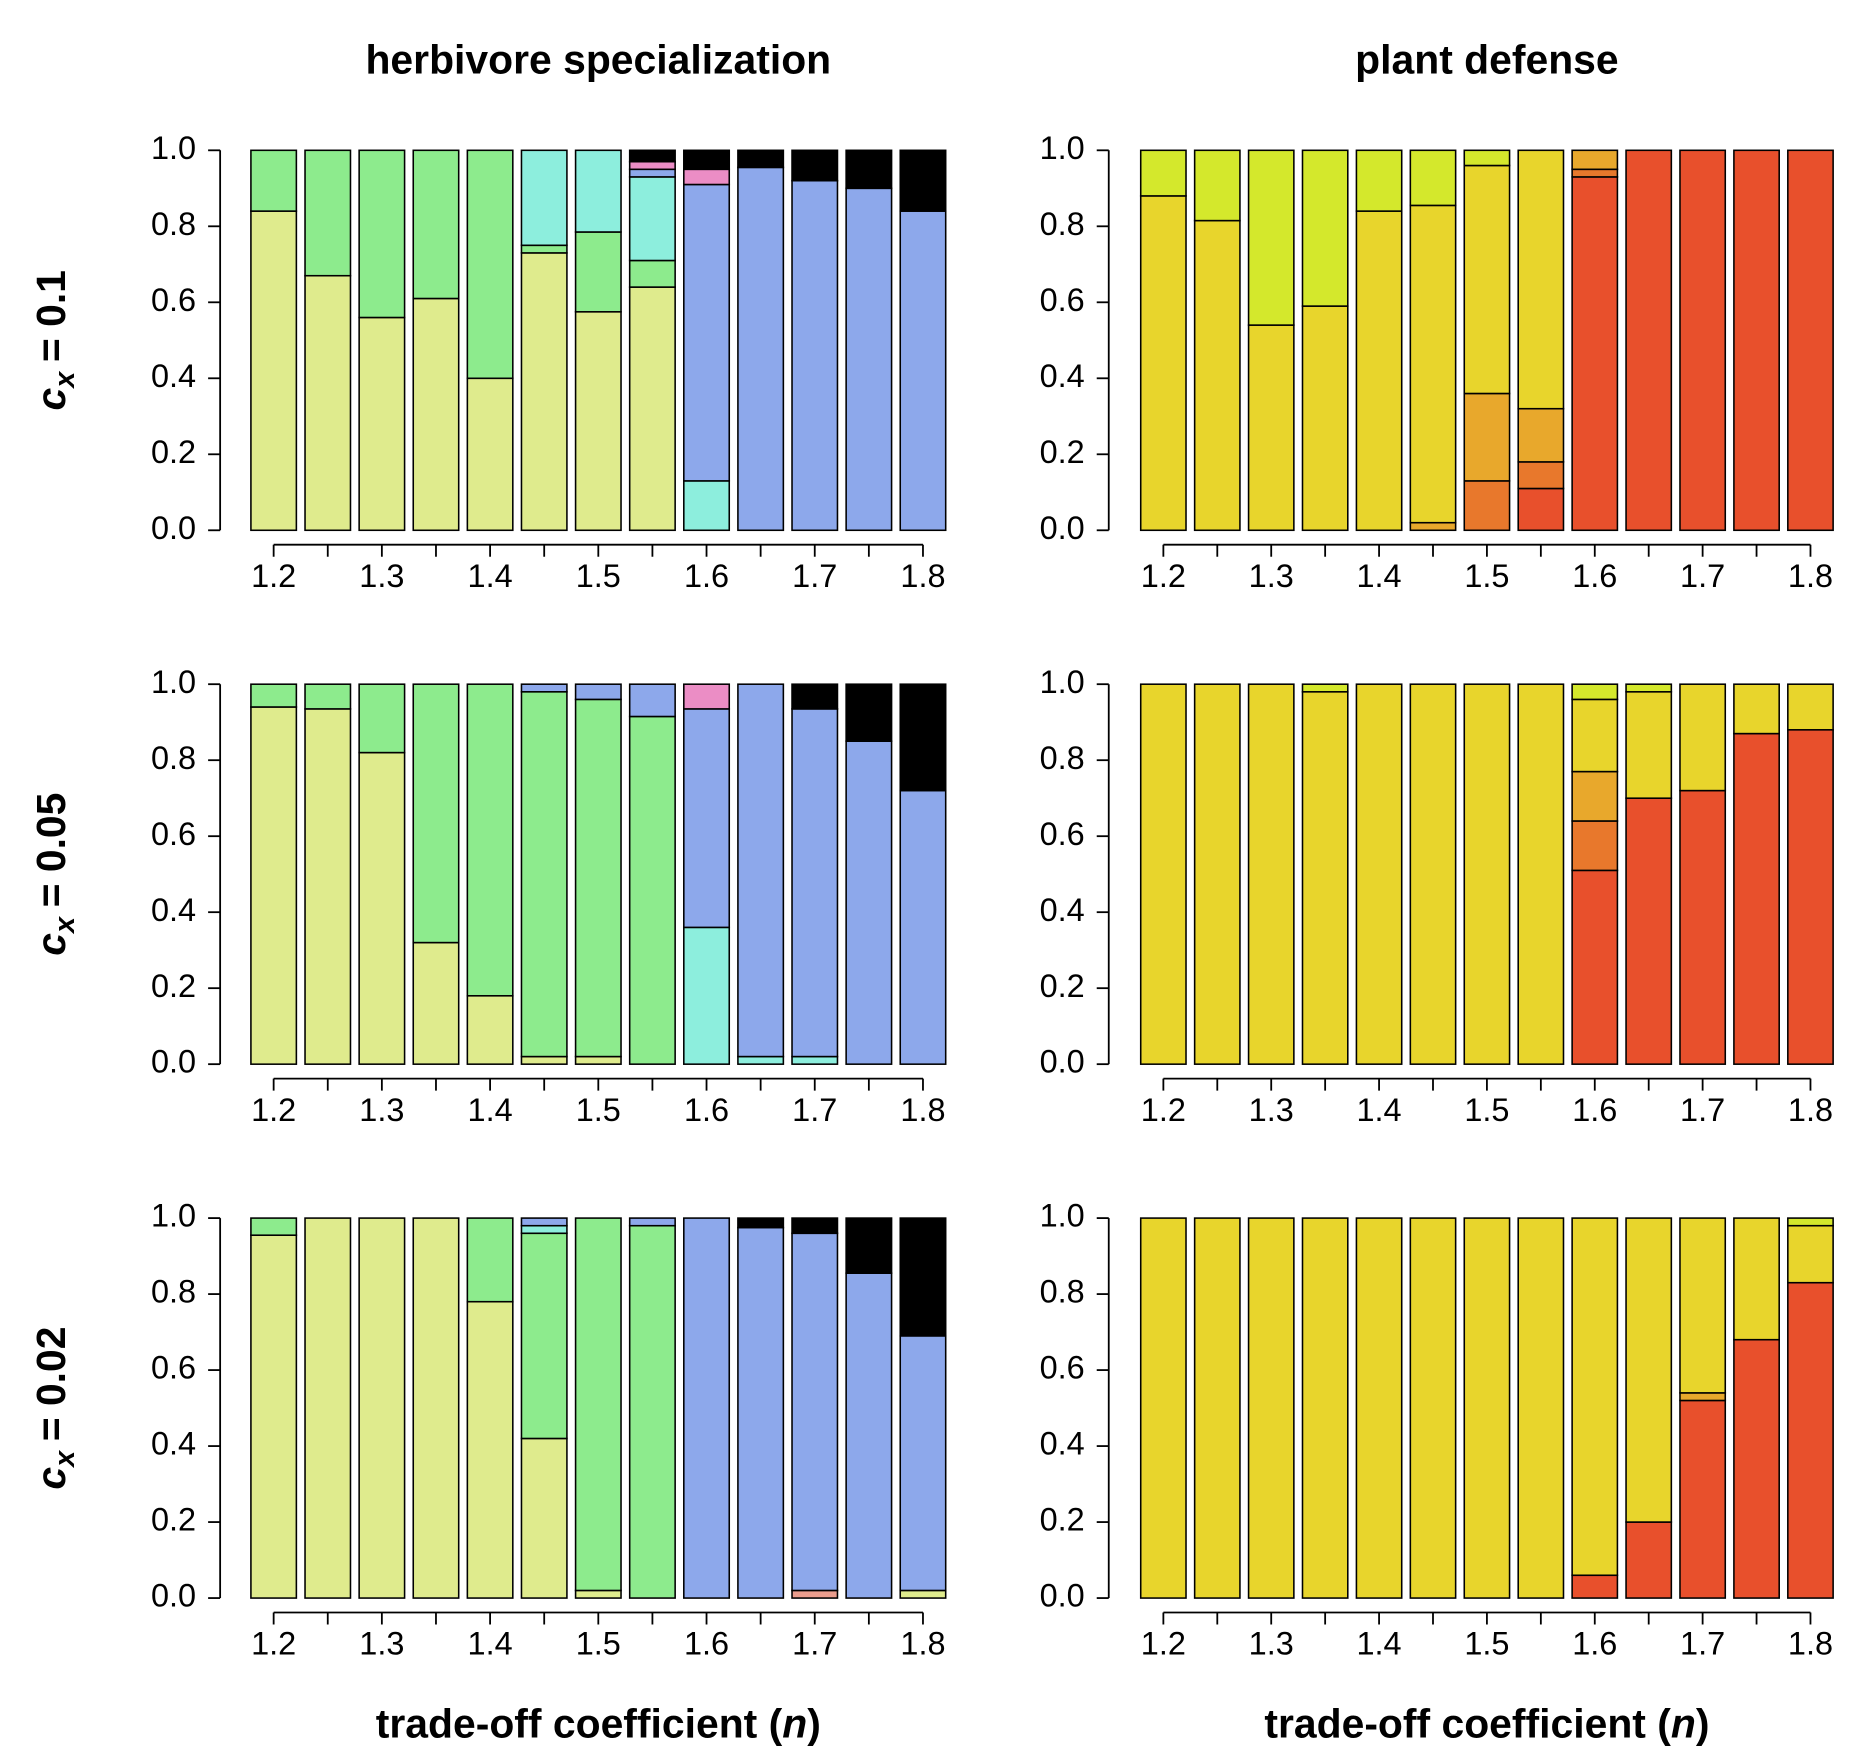 This screenshot has height=1764, width=1876. Describe the element at coordinates (1703, 1724) in the screenshot. I see `x-axis-title-part: )` at that location.